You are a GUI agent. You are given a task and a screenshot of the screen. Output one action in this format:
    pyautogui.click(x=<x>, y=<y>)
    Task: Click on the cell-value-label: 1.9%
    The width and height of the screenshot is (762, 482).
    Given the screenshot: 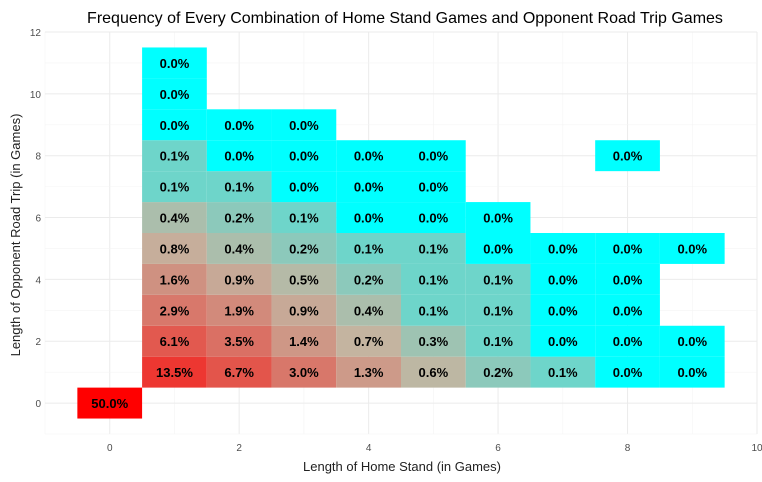 What is the action you would take?
    pyautogui.click(x=239, y=310)
    